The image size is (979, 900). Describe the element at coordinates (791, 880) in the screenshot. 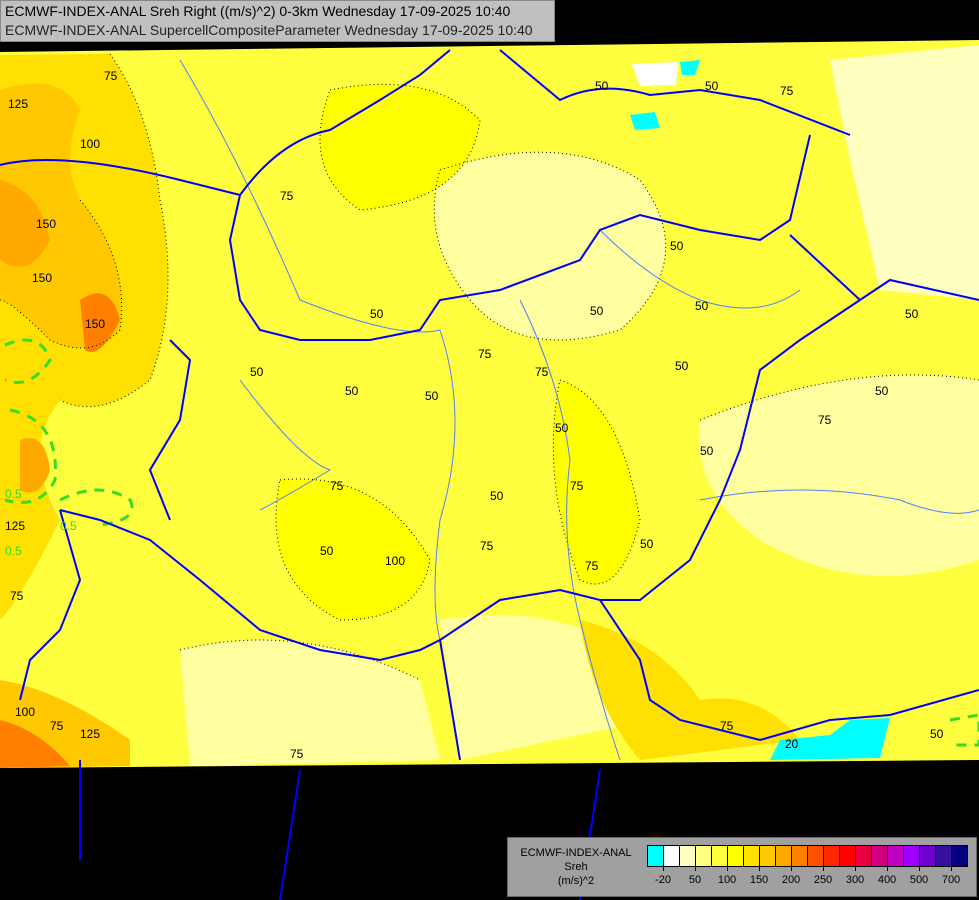

I see `legend-tick-label: 200` at that location.